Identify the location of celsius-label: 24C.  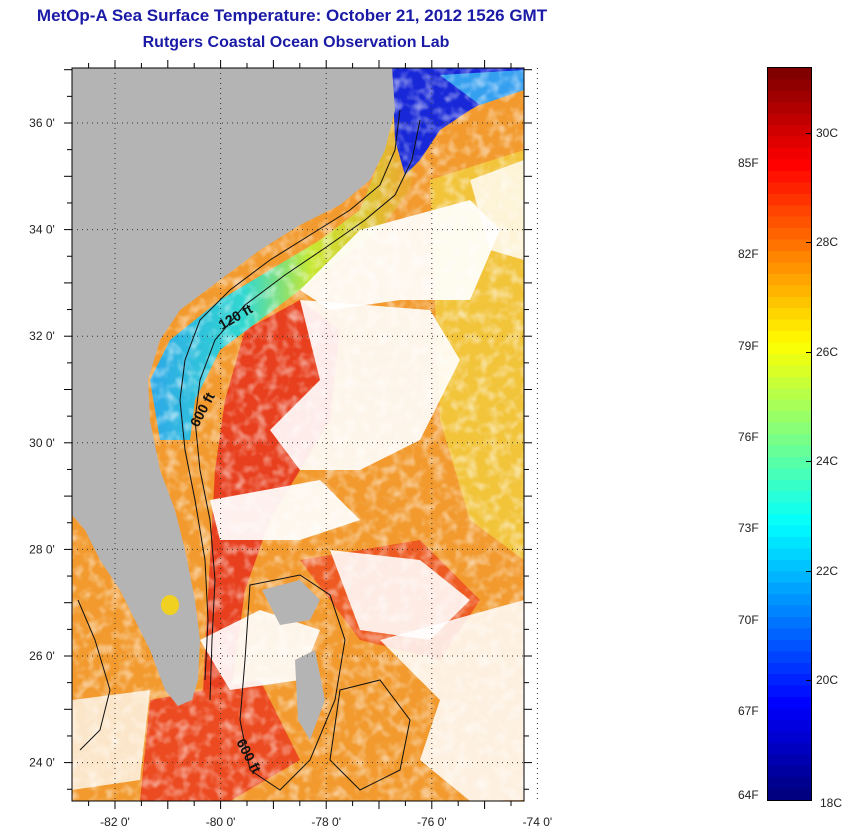
(827, 461).